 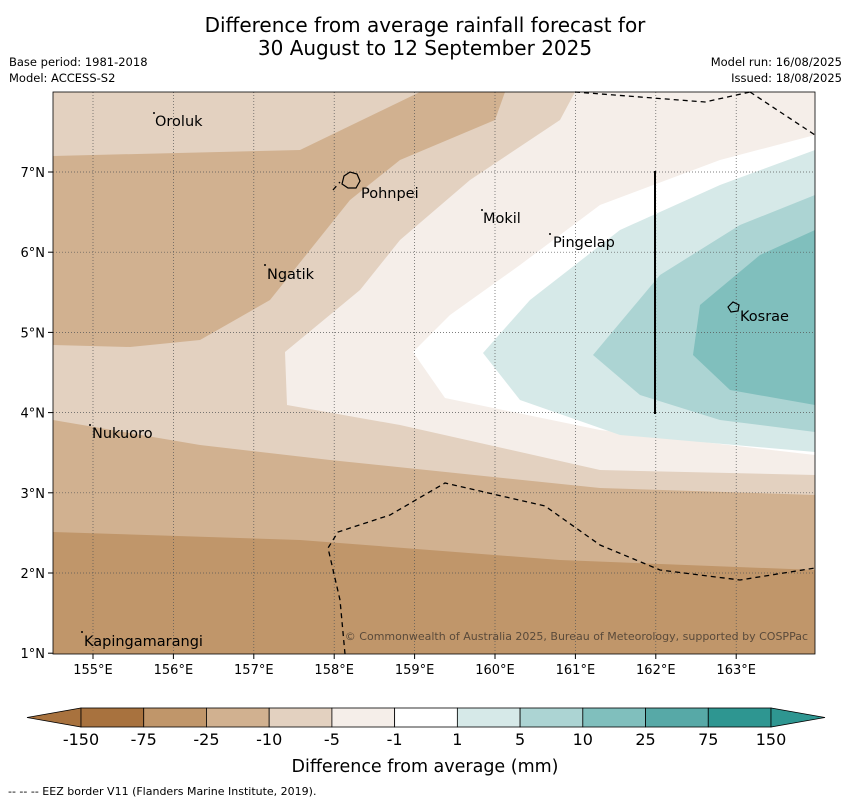 I want to click on lon-tick-label: 156°E, so click(x=174, y=670).